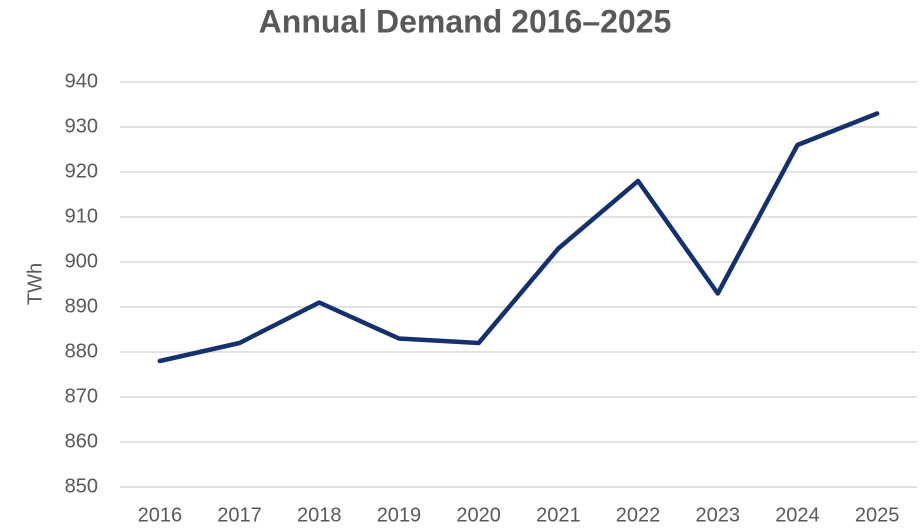 The image size is (923, 530). Describe the element at coordinates (81, 486) in the screenshot. I see `y-tick-label: 850` at that location.